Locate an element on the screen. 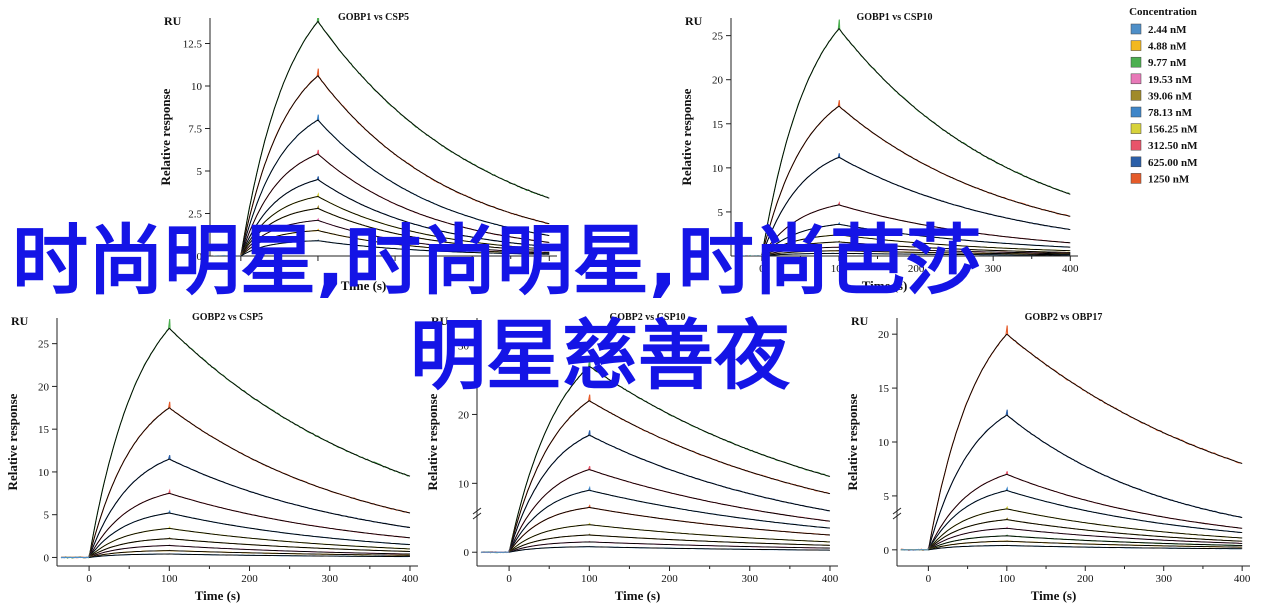  chart-title: GOBP2 vs CSP10 is located at coordinates (647, 317).